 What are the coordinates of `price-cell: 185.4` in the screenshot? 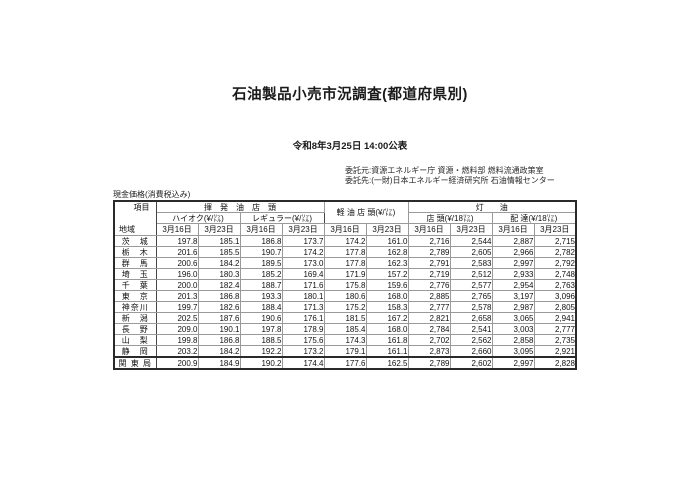 It's located at (345, 329).